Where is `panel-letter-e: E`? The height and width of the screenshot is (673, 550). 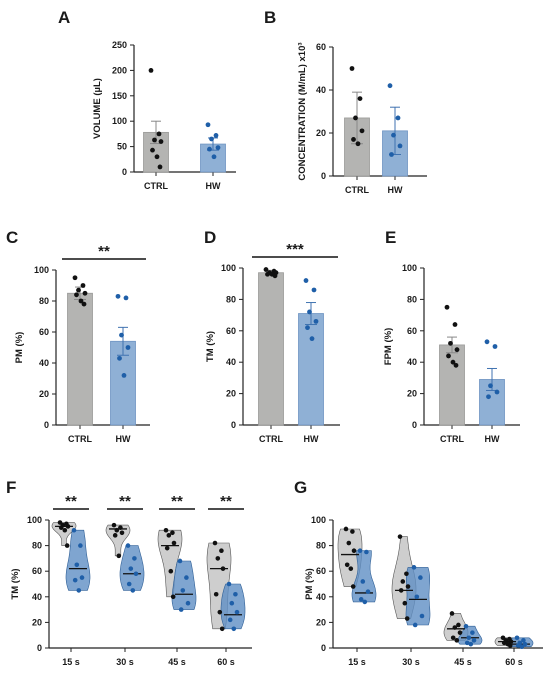 panel-letter-e: E is located at coordinates (390, 237).